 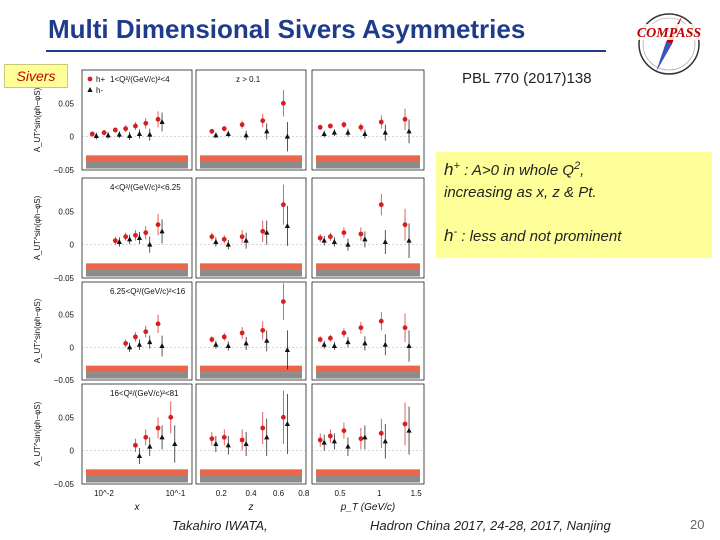 What do you see at coordinates (449, 235) in the screenshot?
I see `hminus-h: h` at bounding box center [449, 235].